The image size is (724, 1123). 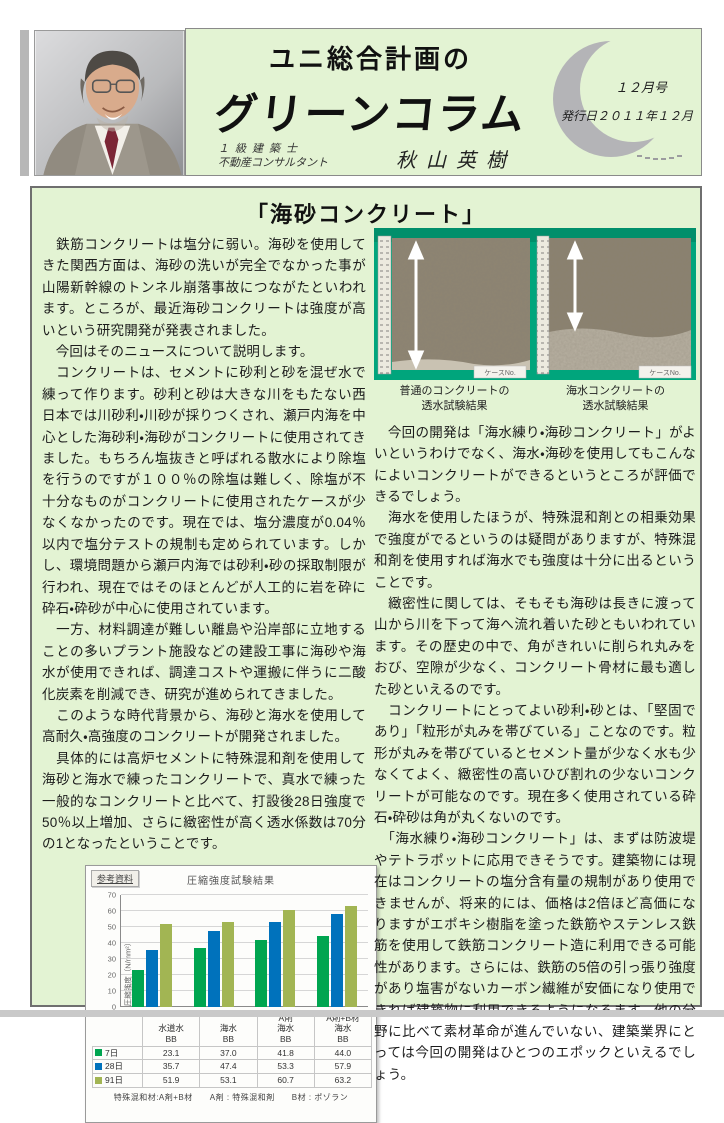 I want to click on value-cell: 51.9, so click(x=171, y=1080).